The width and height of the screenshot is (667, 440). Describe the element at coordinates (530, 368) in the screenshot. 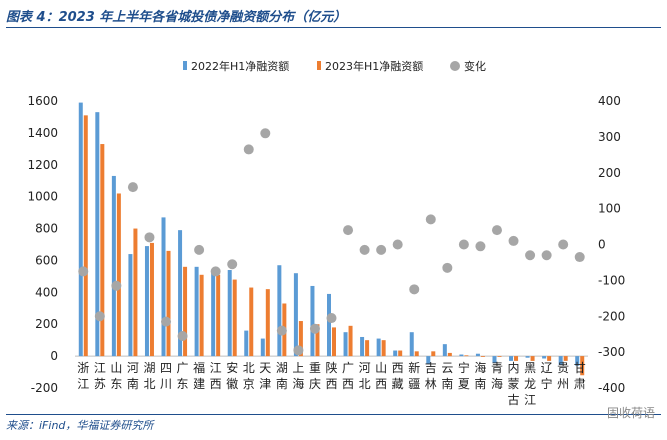

I see `category-label: 黑` at that location.